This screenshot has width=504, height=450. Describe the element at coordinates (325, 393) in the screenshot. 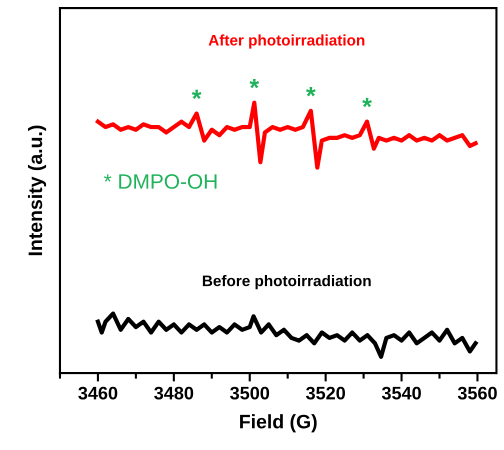

I see `x-tick-label: 3520` at that location.